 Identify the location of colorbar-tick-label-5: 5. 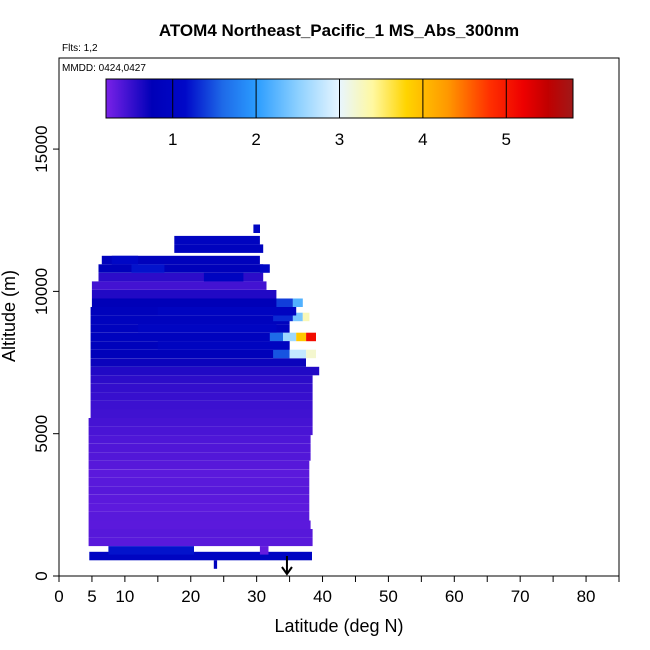
(506, 139).